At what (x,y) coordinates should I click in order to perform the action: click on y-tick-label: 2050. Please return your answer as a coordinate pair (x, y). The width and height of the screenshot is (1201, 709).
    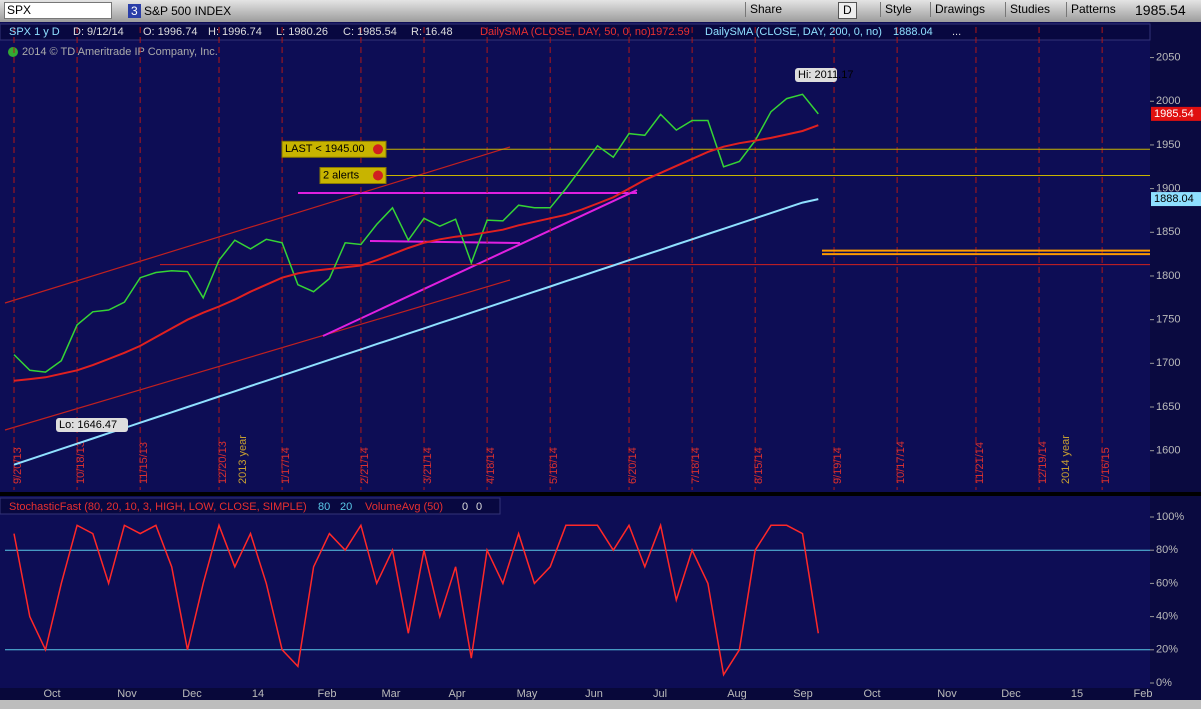
    Looking at the image, I should click on (1168, 57).